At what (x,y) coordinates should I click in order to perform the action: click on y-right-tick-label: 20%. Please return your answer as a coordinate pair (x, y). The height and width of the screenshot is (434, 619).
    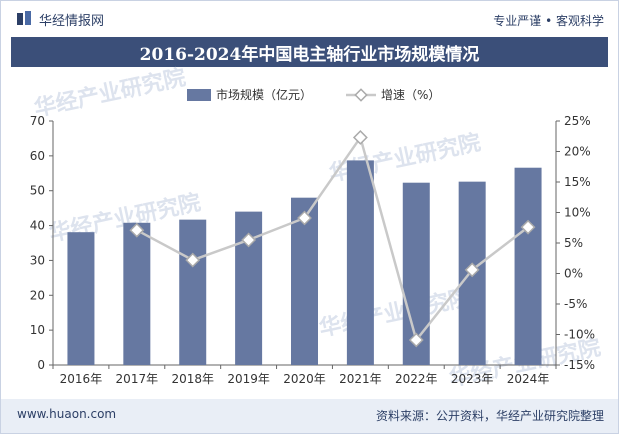
    Looking at the image, I should click on (577, 152).